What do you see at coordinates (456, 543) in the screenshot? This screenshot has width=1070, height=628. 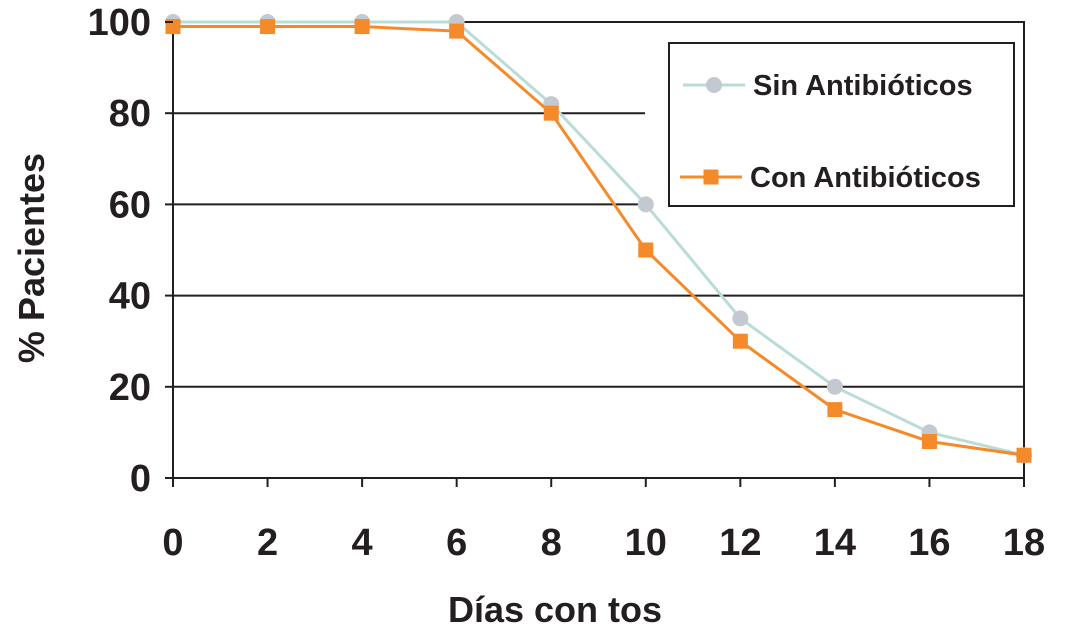 I see `x-tick-label: 6` at bounding box center [456, 543].